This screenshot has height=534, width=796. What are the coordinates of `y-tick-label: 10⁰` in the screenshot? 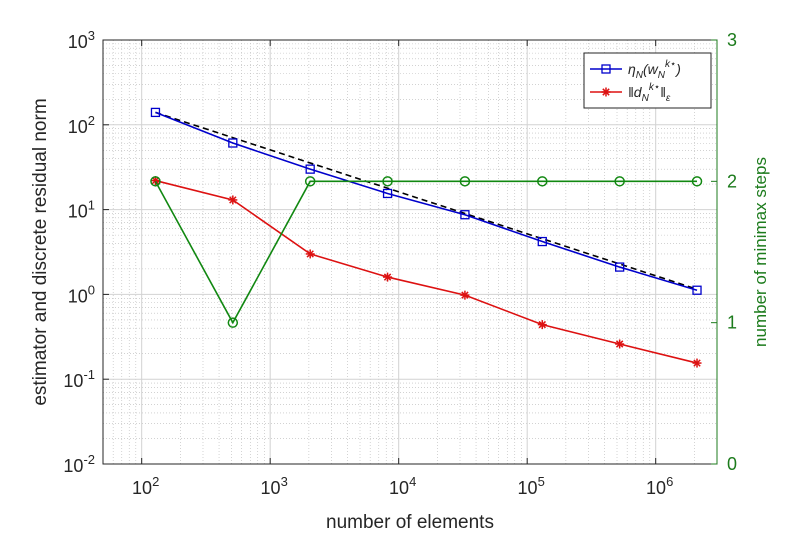 It's located at (81, 294).